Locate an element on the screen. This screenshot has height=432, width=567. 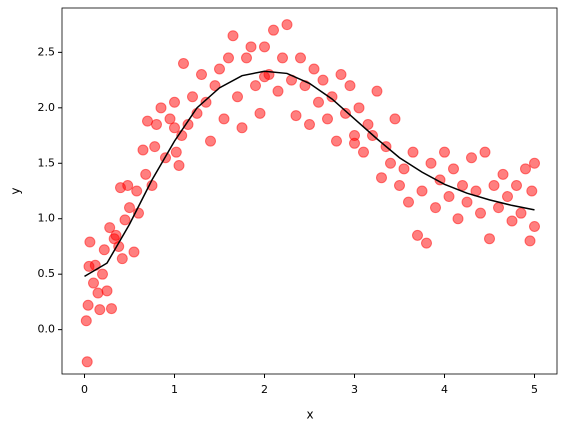
x-tick-label: 3 is located at coordinates (354, 389).